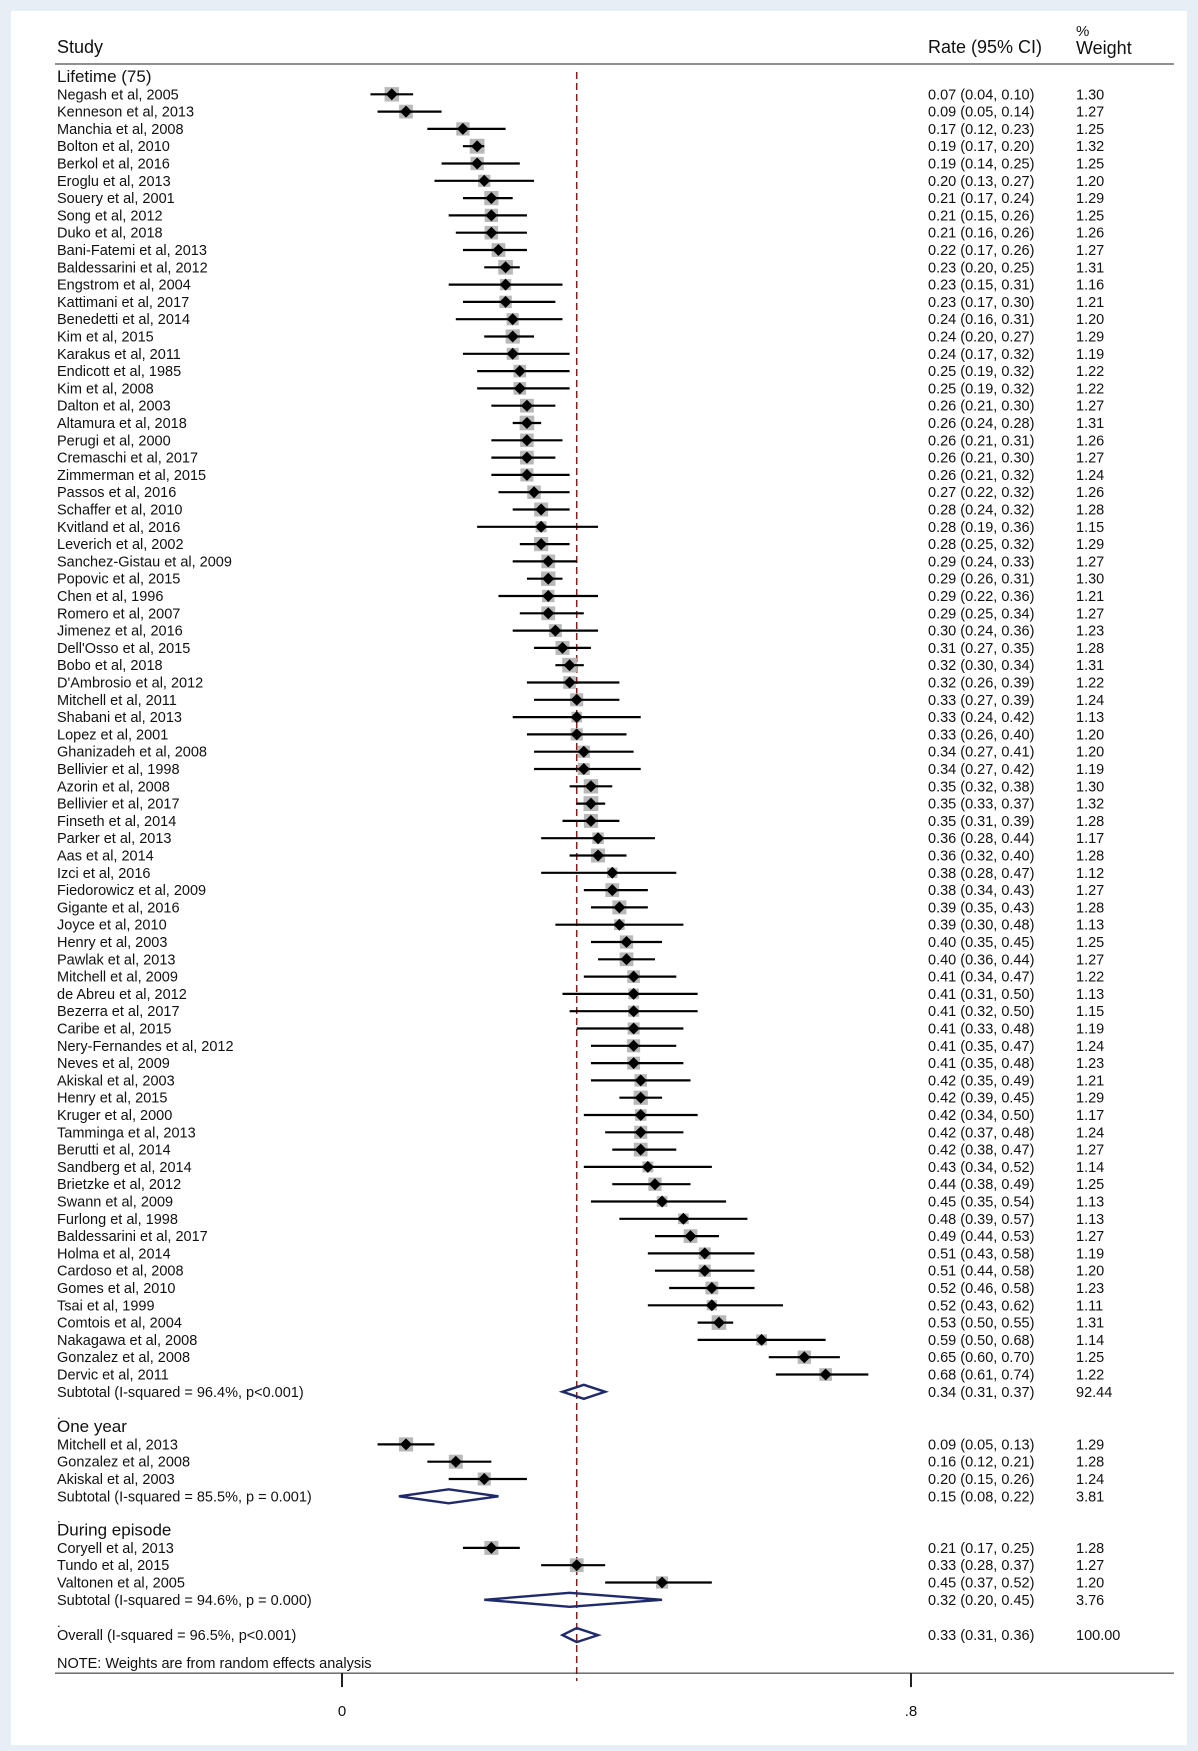 The height and width of the screenshot is (1751, 1198). What do you see at coordinates (1090, 1480) in the screenshot?
I see `study-weight: 1.24` at bounding box center [1090, 1480].